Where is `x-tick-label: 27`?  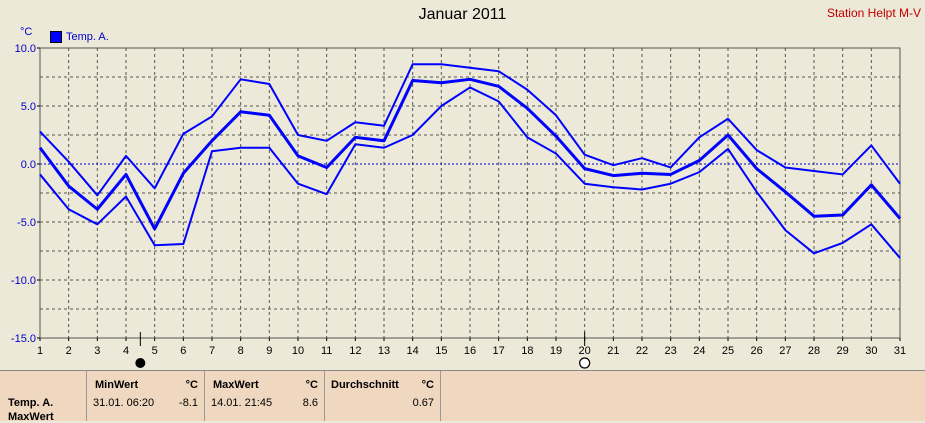 x-tick-label: 27 is located at coordinates (785, 351).